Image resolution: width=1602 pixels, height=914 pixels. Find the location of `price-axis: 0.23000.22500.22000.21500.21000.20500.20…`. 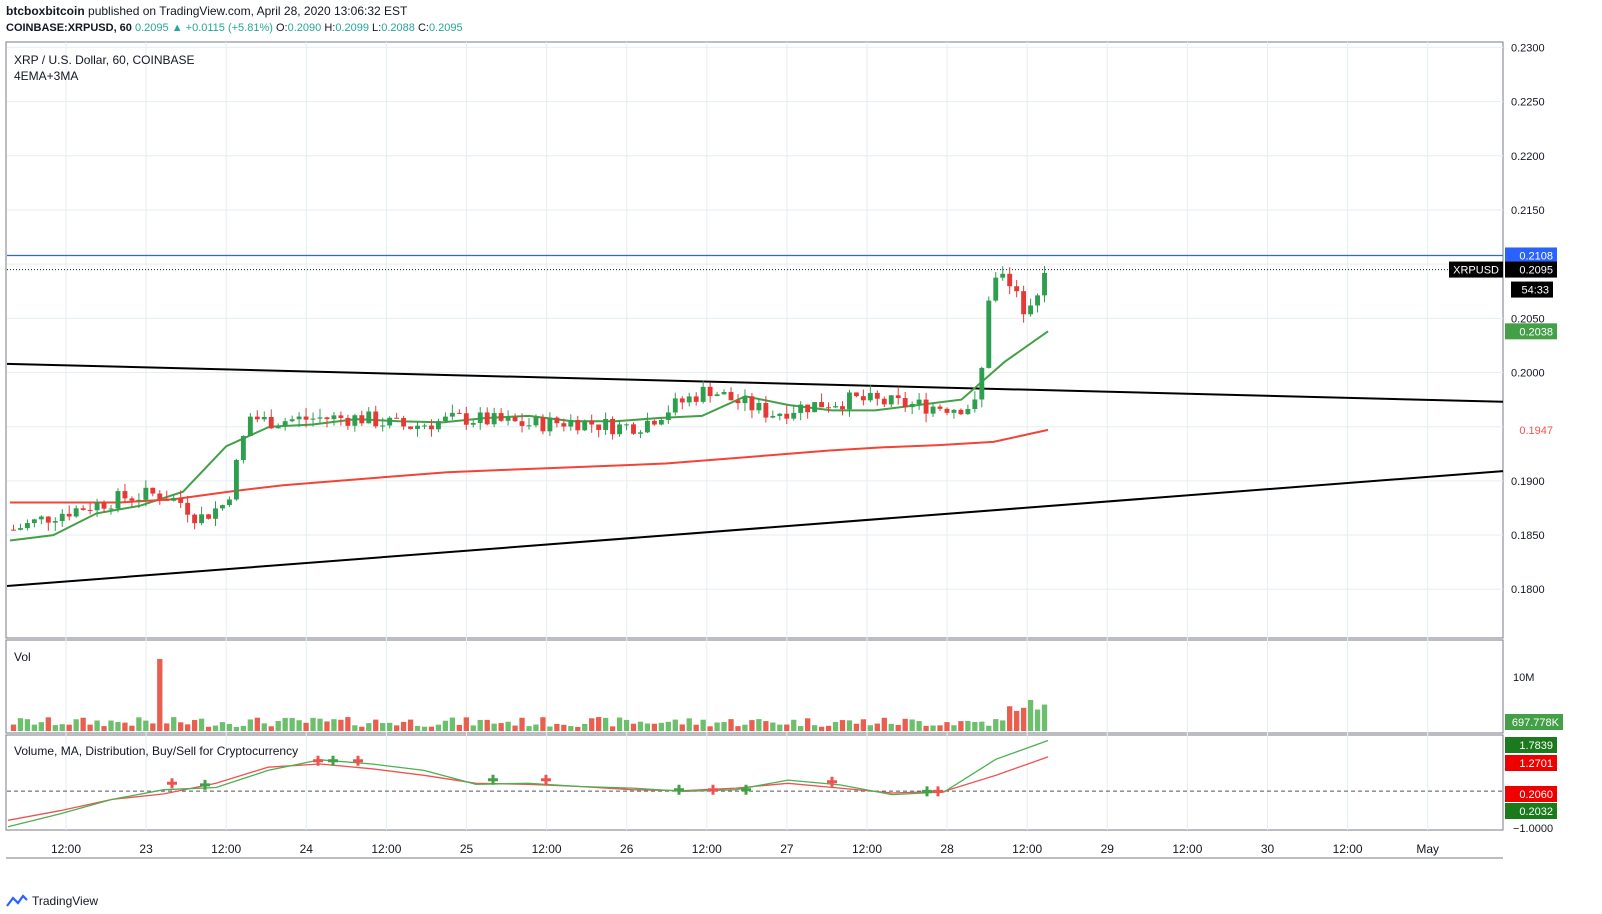

price-axis: 0.23000.22500.22000.21500.21000.20500.20… is located at coordinates (1528, 319).